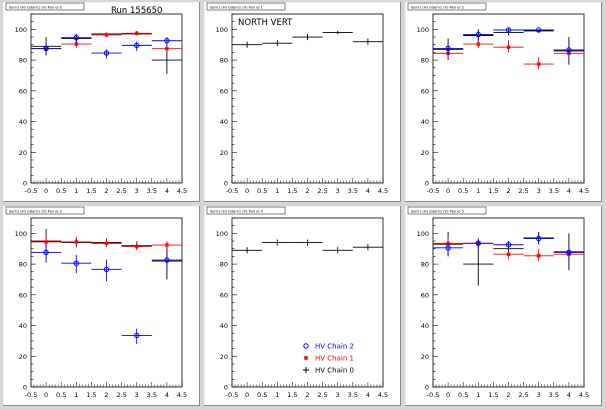 The width and height of the screenshot is (606, 410). I want to click on x-tick-label: 2, so click(106, 395).